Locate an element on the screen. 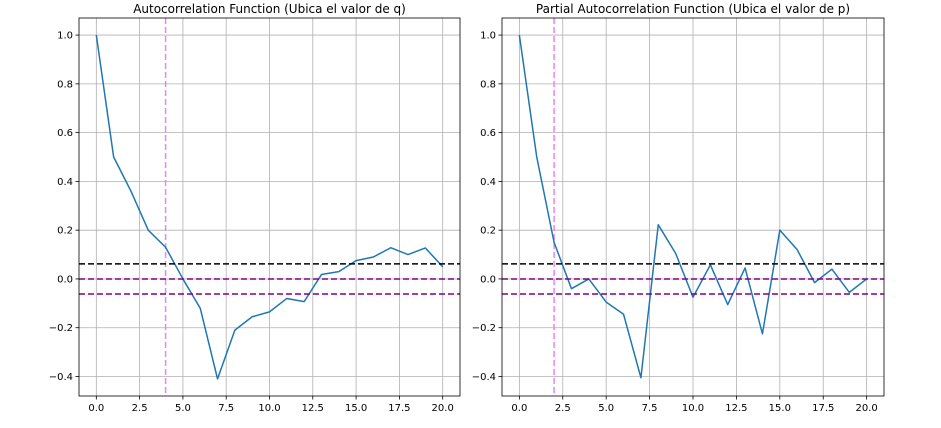 Image resolution: width=941 pixels, height=428 pixels. acf-x-tick-label: 15.0 is located at coordinates (356, 408).